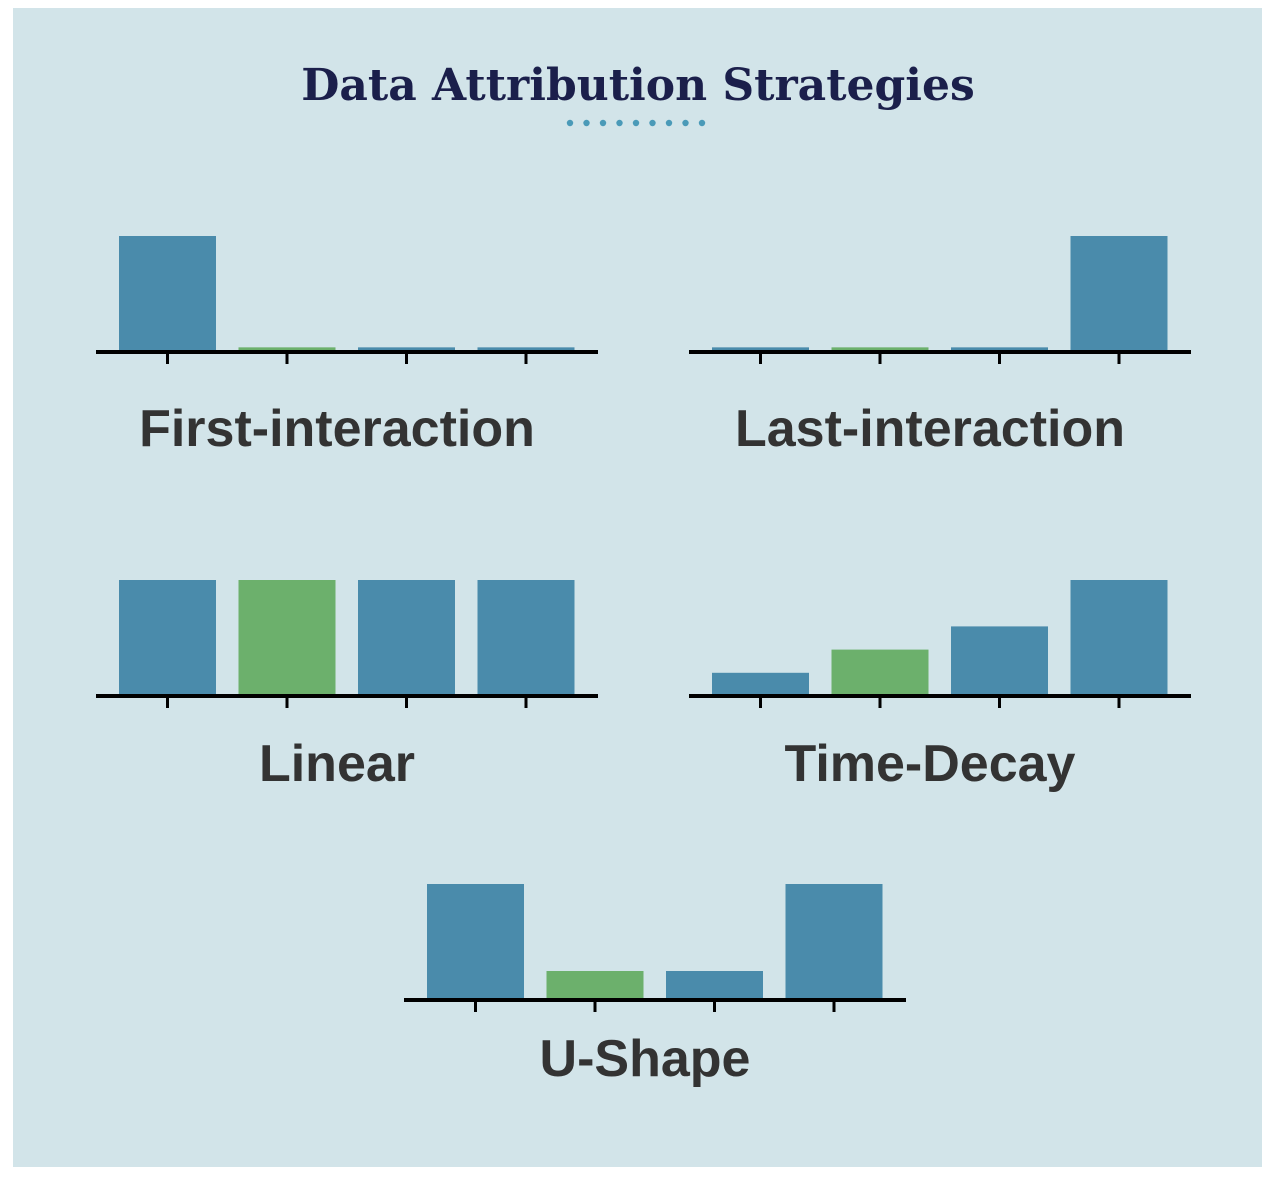  I want to click on chart-label: U-Shape, so click(645, 1059).